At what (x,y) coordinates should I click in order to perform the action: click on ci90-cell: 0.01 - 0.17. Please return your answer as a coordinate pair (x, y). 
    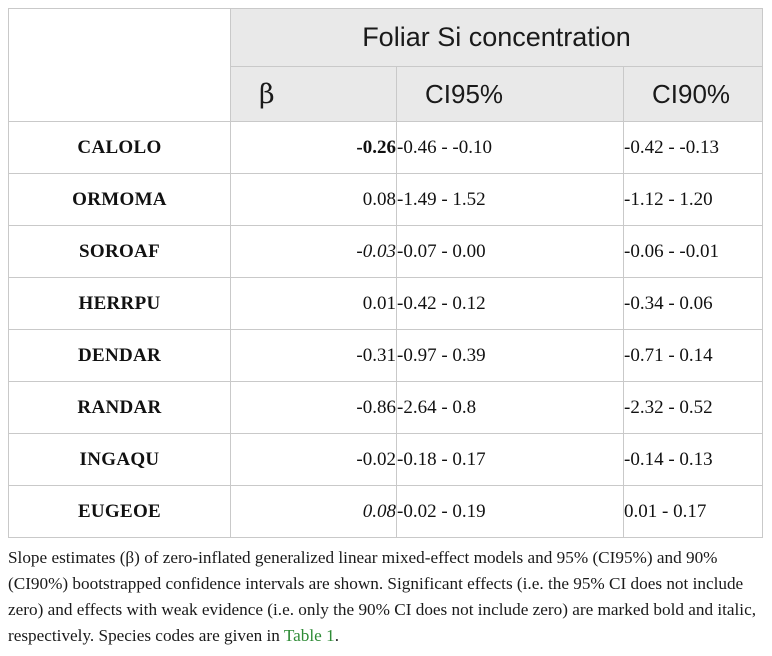
    Looking at the image, I should click on (693, 511).